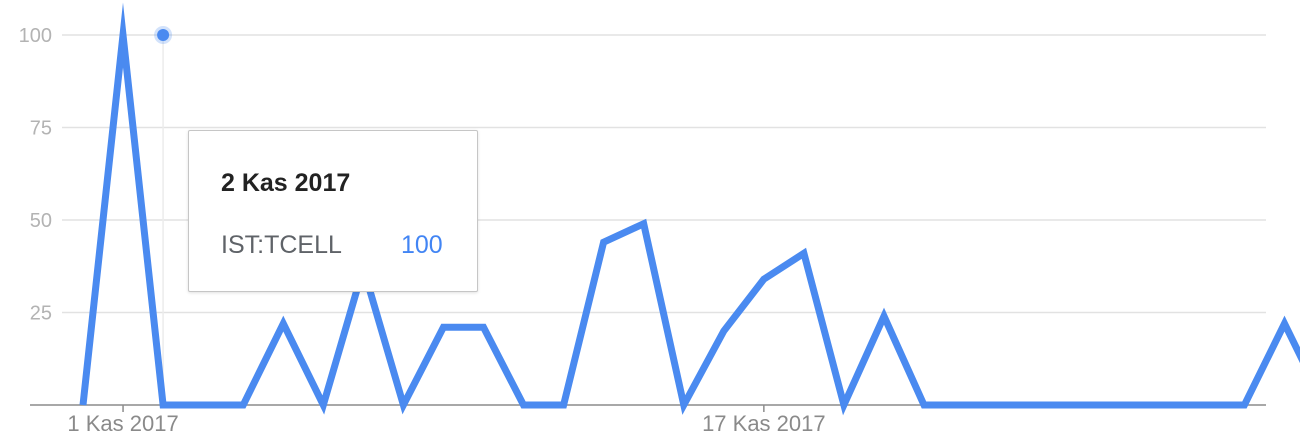 The image size is (1300, 448). Describe the element at coordinates (163, 35) in the screenshot. I see `highlight-point` at that location.